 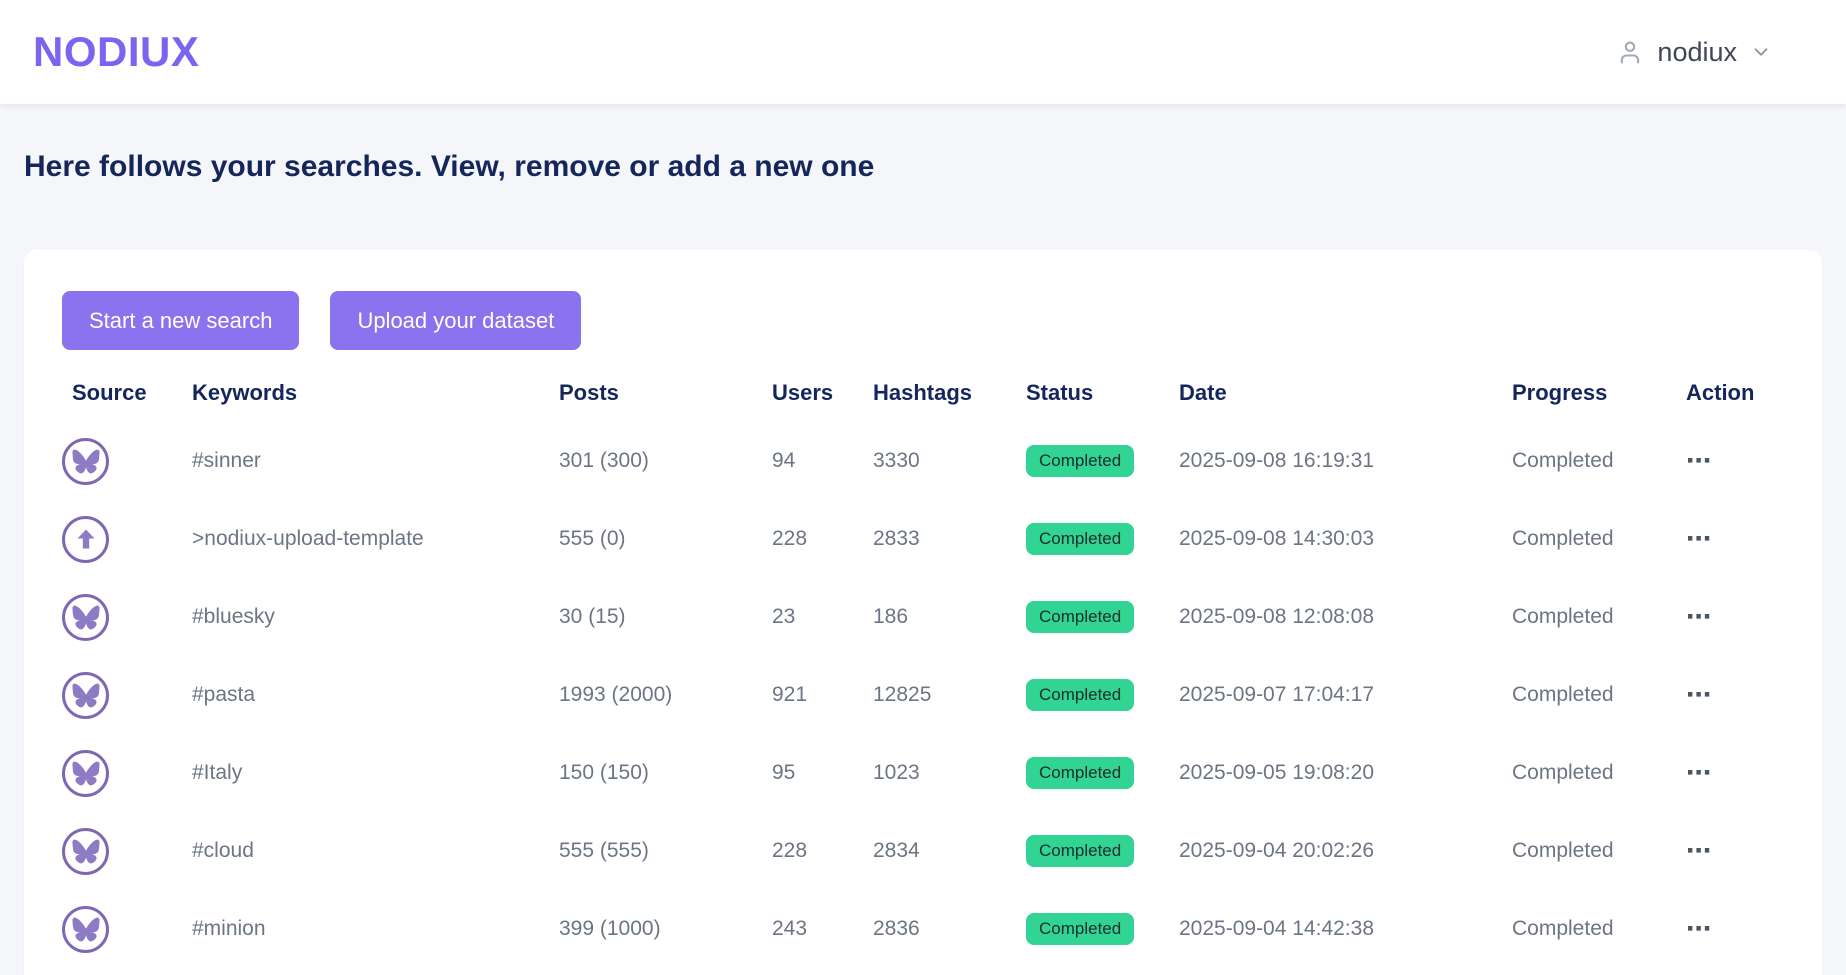 I want to click on posts-cell: 555 (0), so click(x=592, y=538).